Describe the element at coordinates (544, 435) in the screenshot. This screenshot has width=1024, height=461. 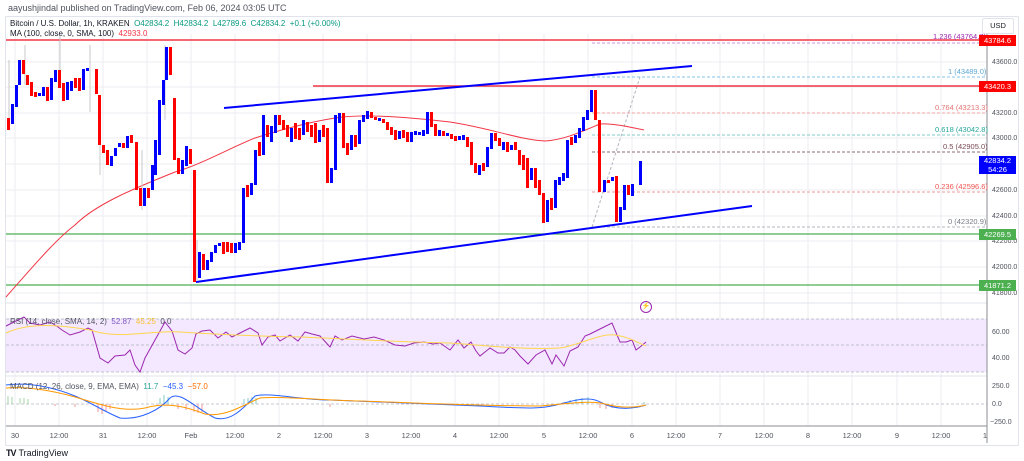
I see `time-label: 5` at that location.